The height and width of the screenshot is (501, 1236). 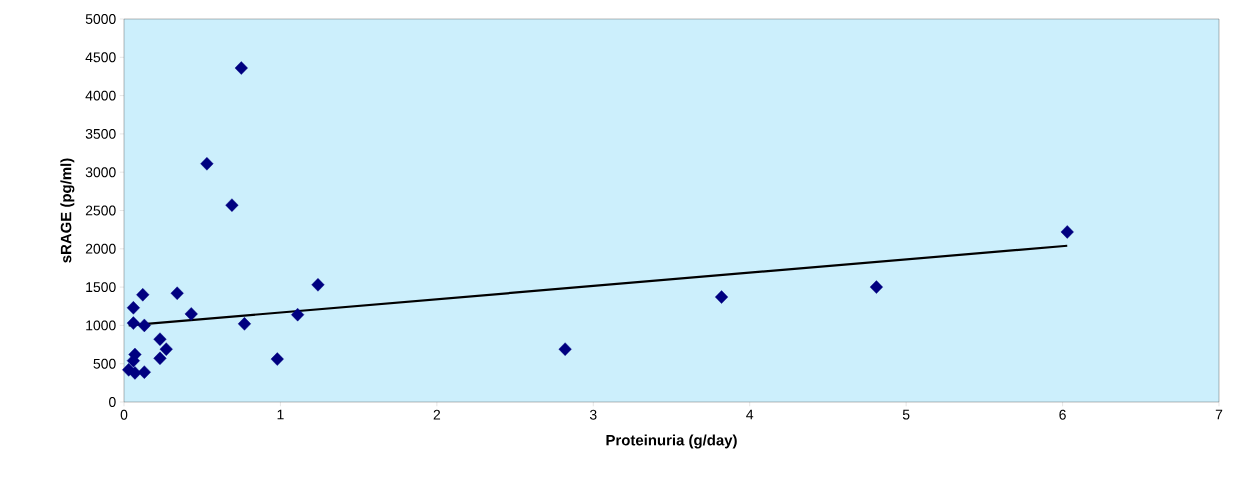 What do you see at coordinates (100, 95) in the screenshot?
I see `y-tick-label: 4000` at bounding box center [100, 95].